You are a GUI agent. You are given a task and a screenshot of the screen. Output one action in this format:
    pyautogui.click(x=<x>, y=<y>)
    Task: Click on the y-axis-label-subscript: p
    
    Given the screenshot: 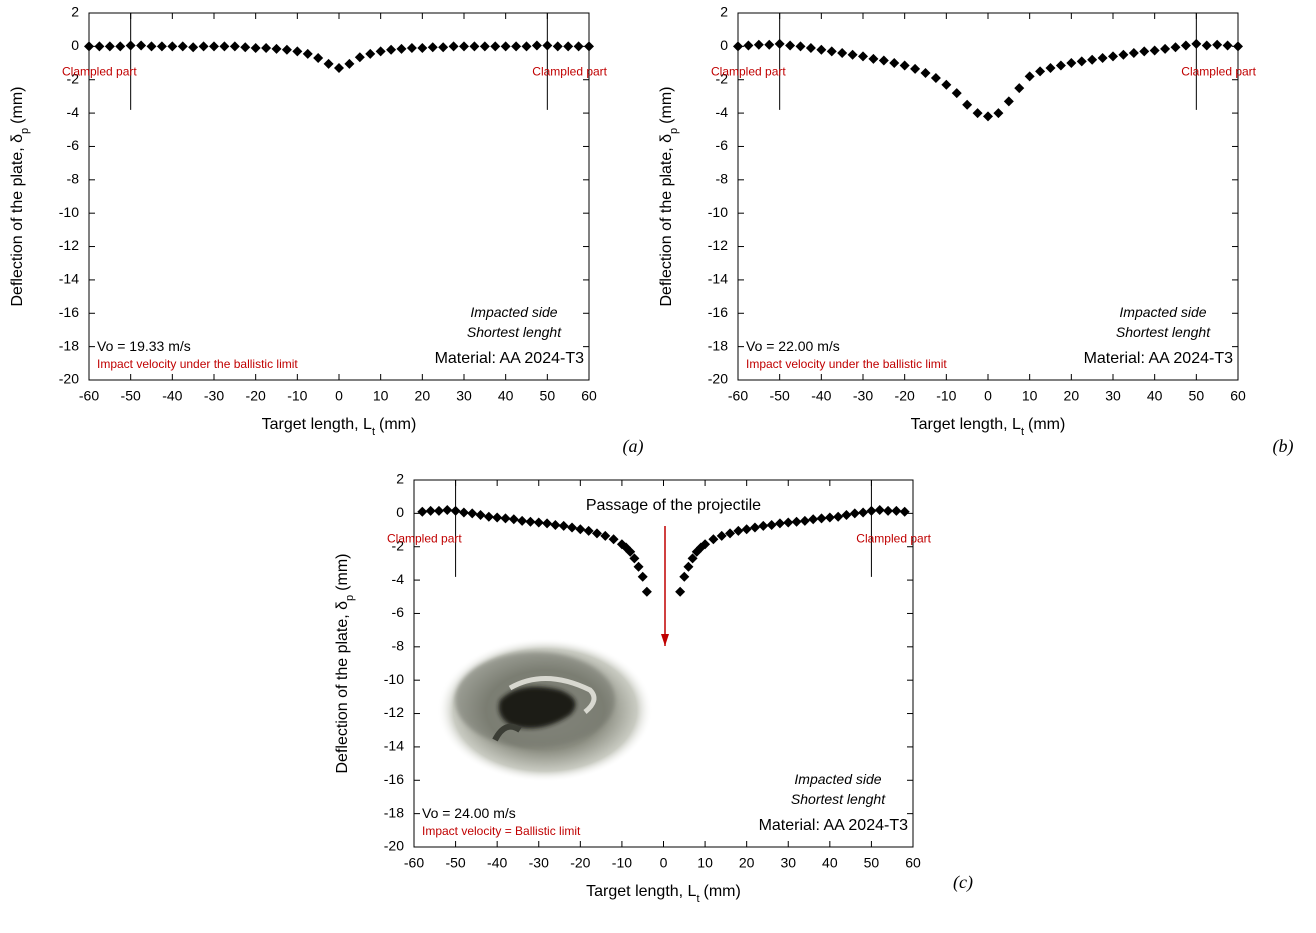 What is the action you would take?
    pyautogui.click(x=25, y=131)
    